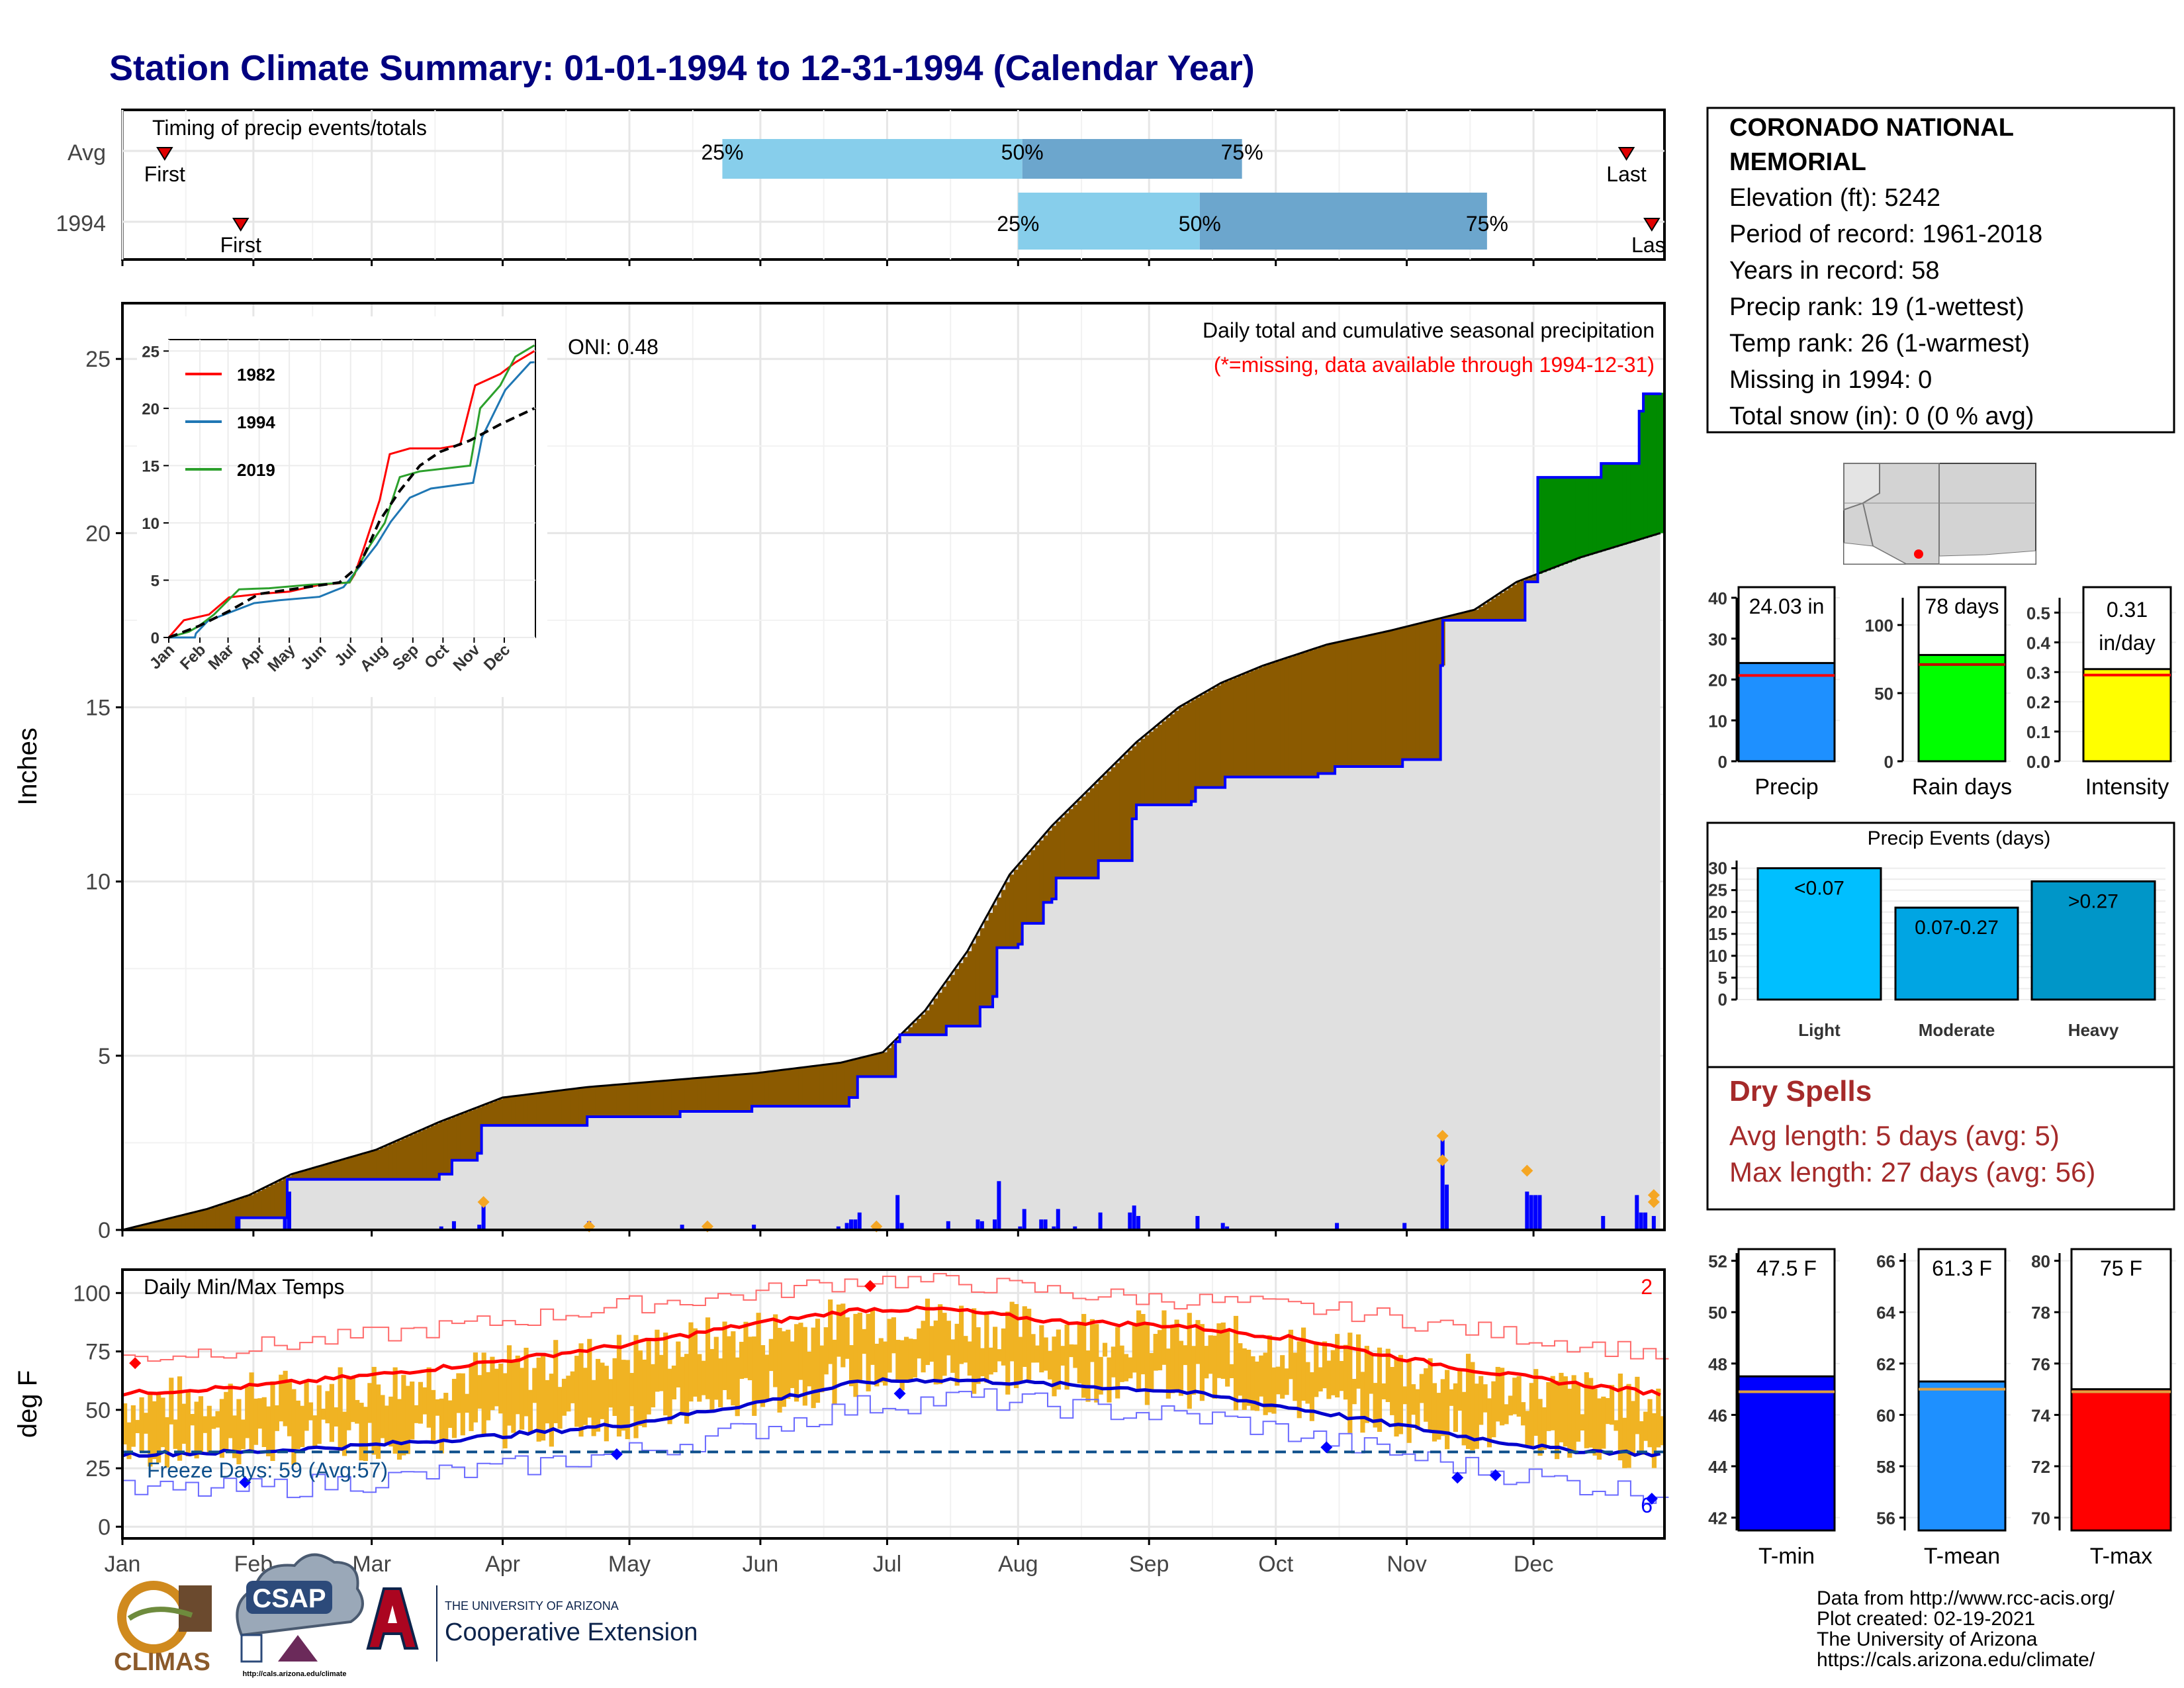 The height and width of the screenshot is (1688, 2184). Describe the element at coordinates (1885, 1415) in the screenshot. I see `bar-ytick-label: 60` at that location.